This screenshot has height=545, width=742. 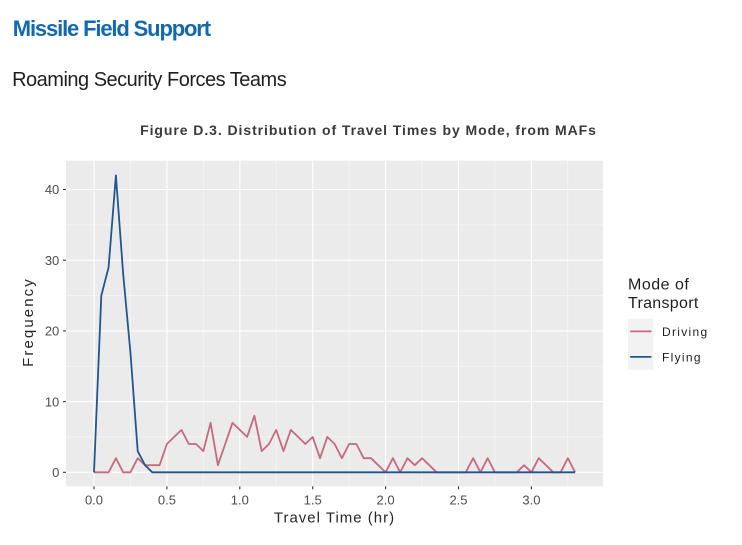 I want to click on svg-text: Driving, so click(x=685, y=332).